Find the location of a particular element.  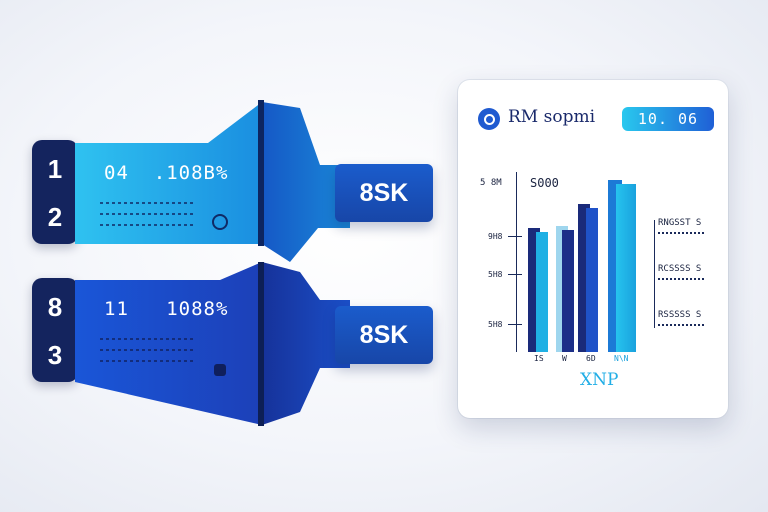

card-title: RM sopmi is located at coordinates (552, 117).